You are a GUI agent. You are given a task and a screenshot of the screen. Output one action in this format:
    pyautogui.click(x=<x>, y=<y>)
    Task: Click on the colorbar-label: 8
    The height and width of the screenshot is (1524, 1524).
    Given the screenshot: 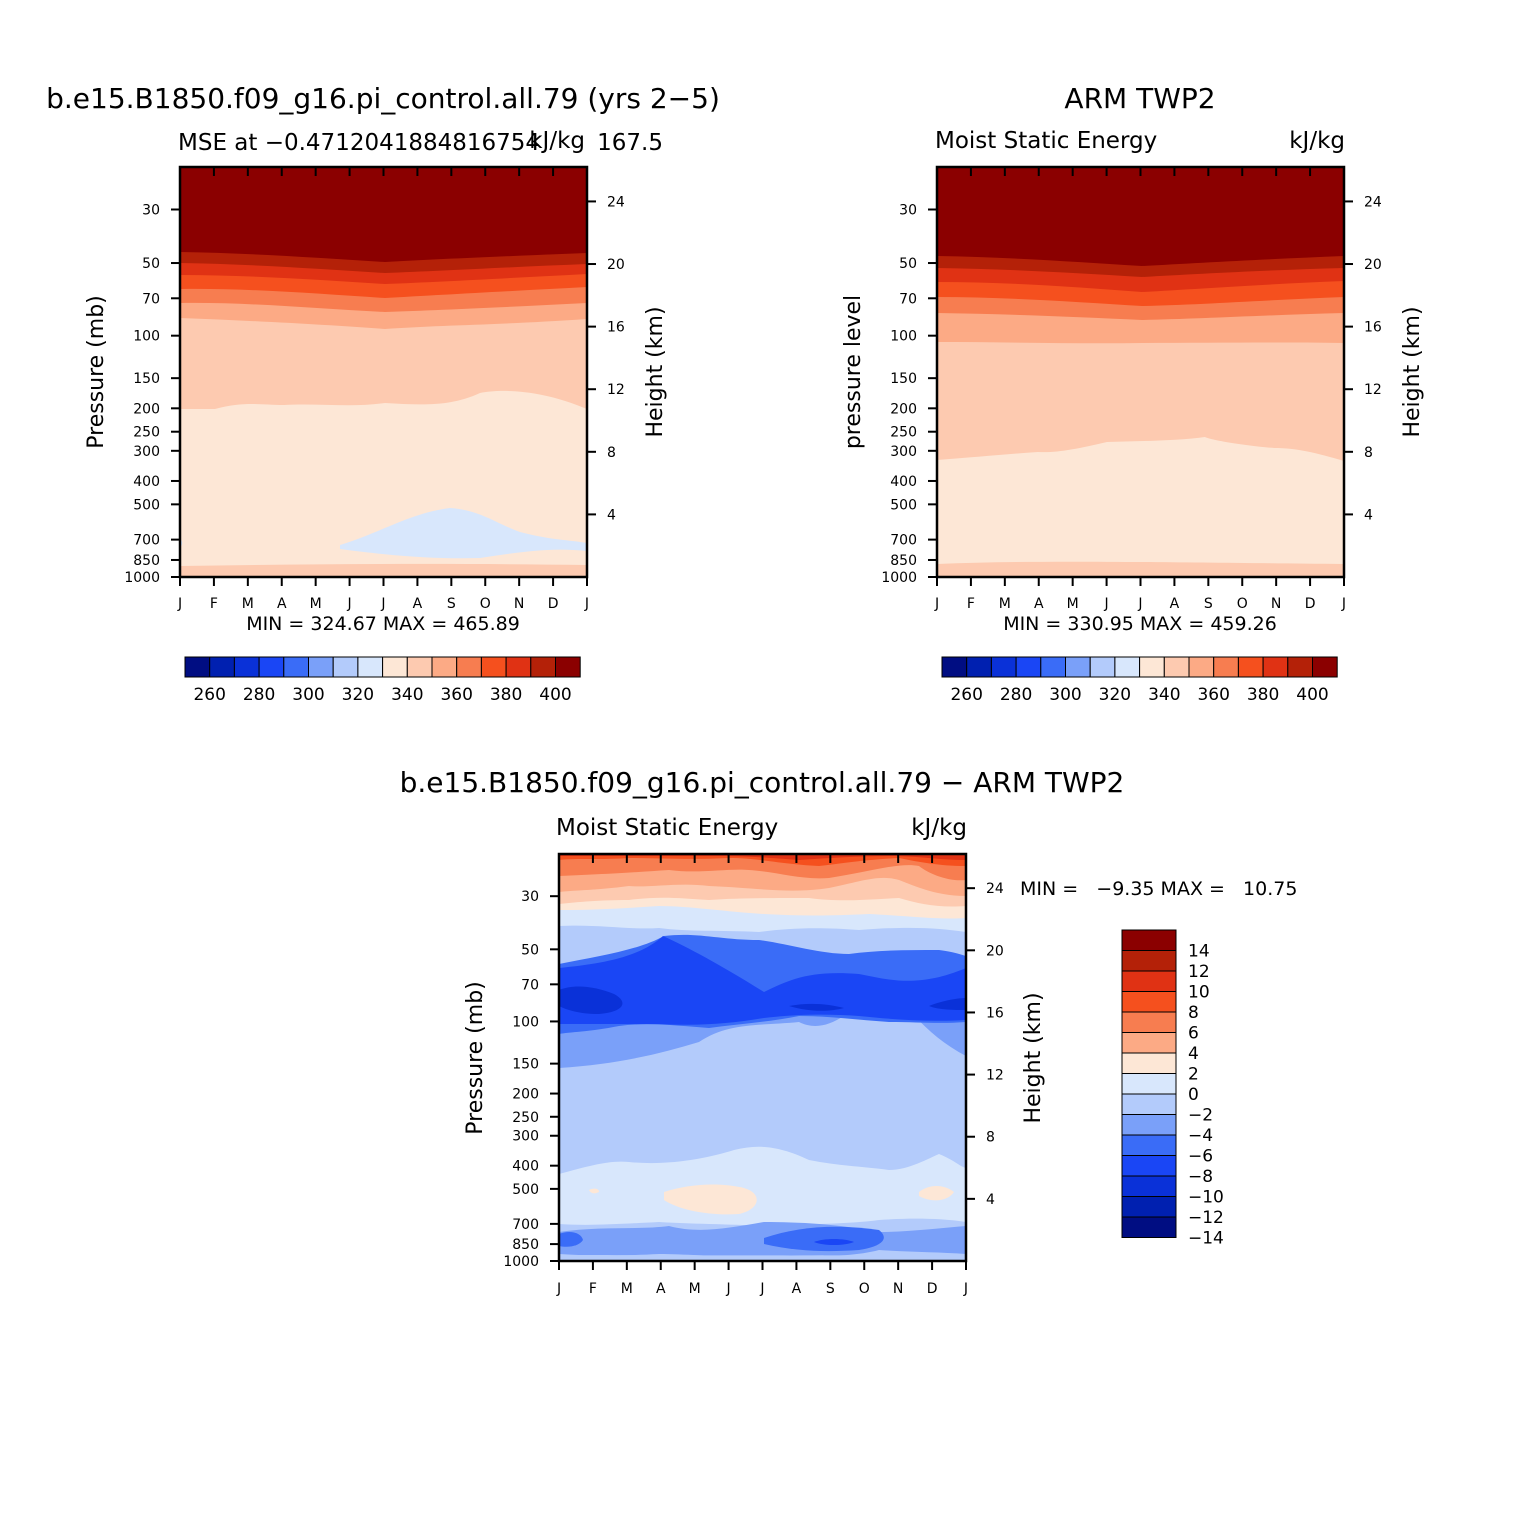 What is the action you would take?
    pyautogui.click(x=1193, y=1013)
    